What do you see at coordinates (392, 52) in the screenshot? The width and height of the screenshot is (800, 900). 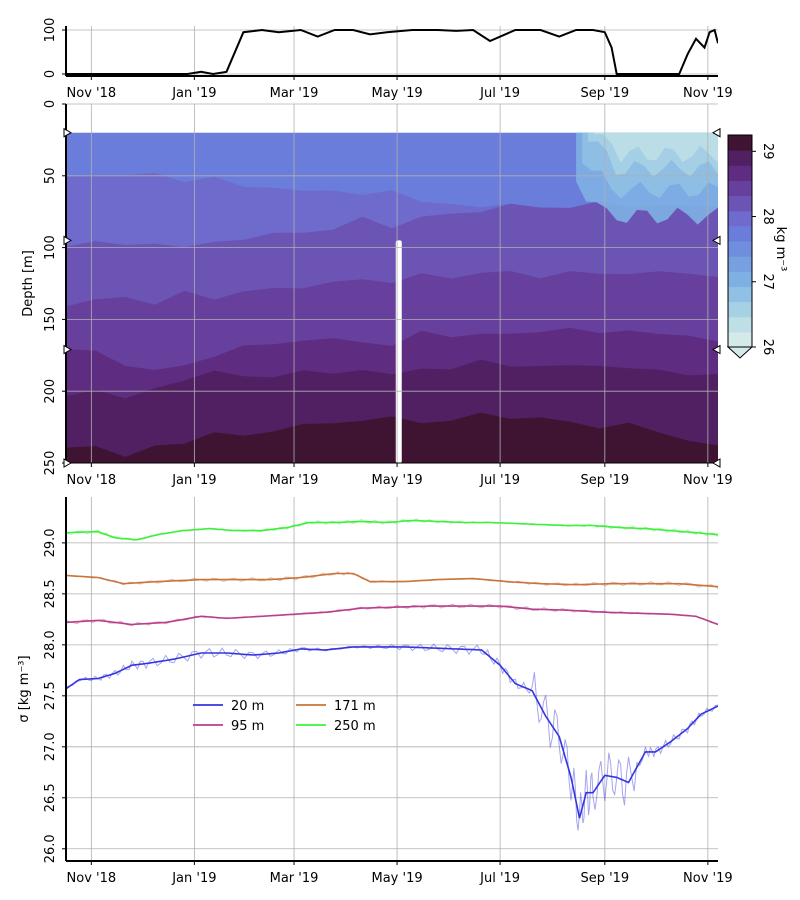 I see `top-series-line` at bounding box center [392, 52].